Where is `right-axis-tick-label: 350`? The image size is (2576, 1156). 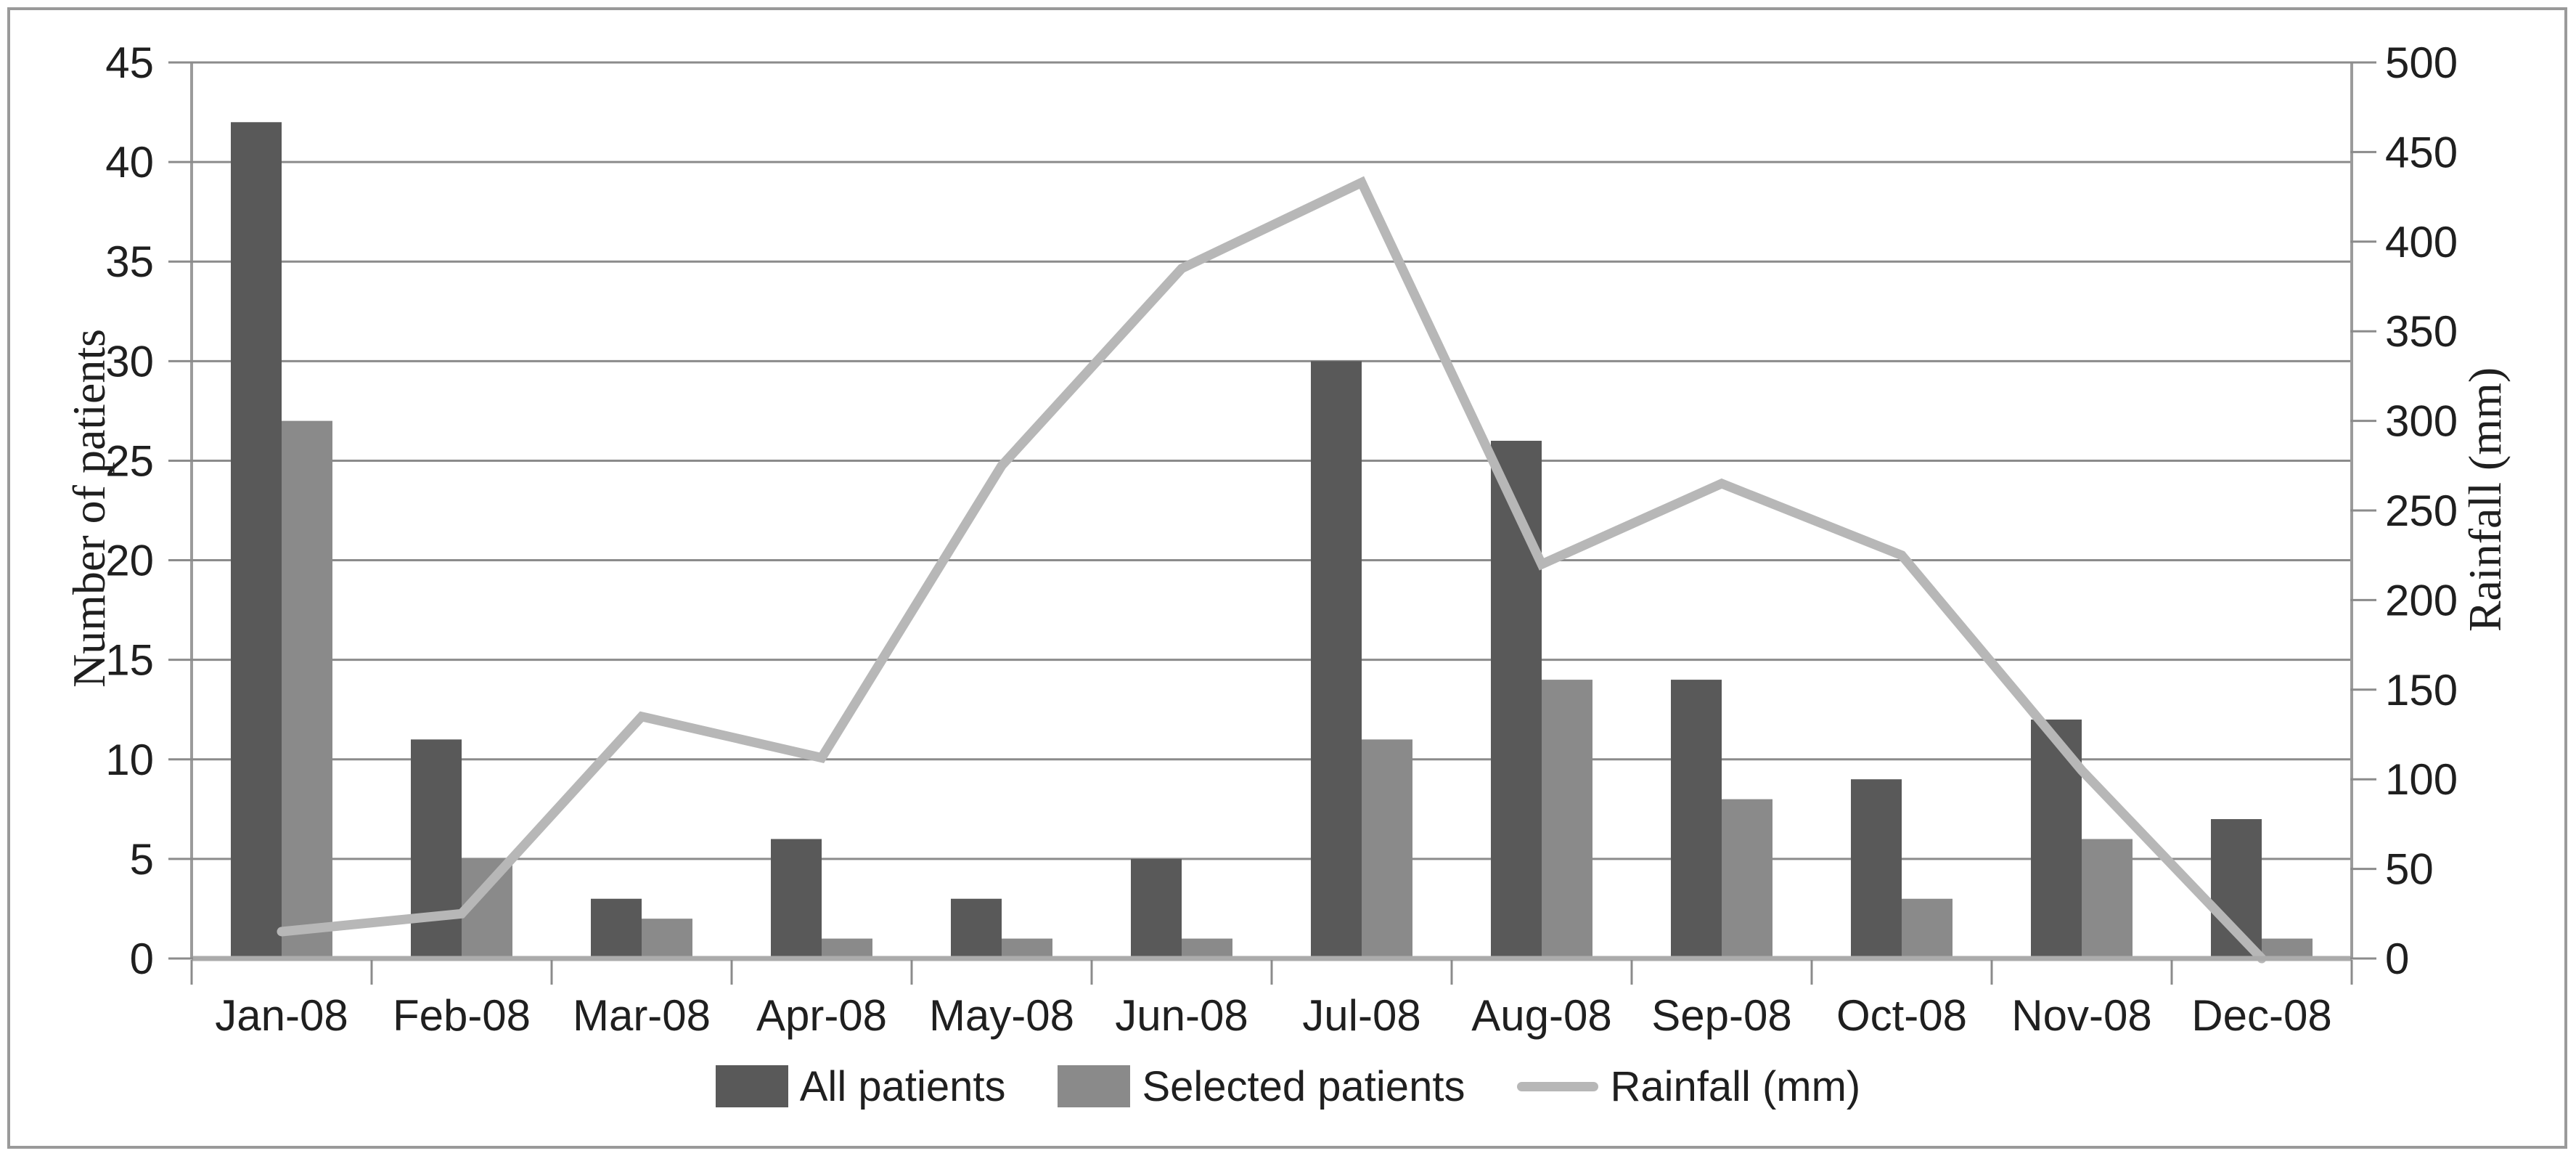
right-axis-tick-label: 350 is located at coordinates (2422, 331).